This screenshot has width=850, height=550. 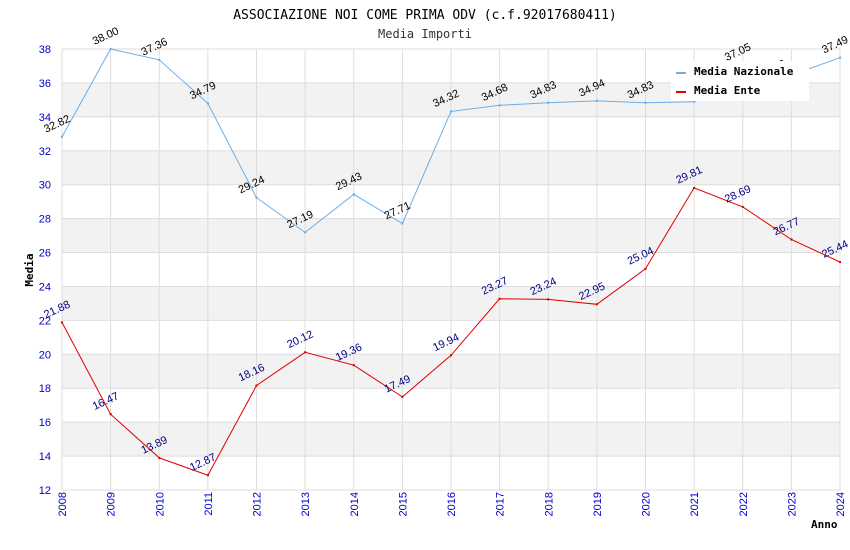 What do you see at coordinates (106, 36) in the screenshot?
I see `data-label: 38.00` at bounding box center [106, 36].